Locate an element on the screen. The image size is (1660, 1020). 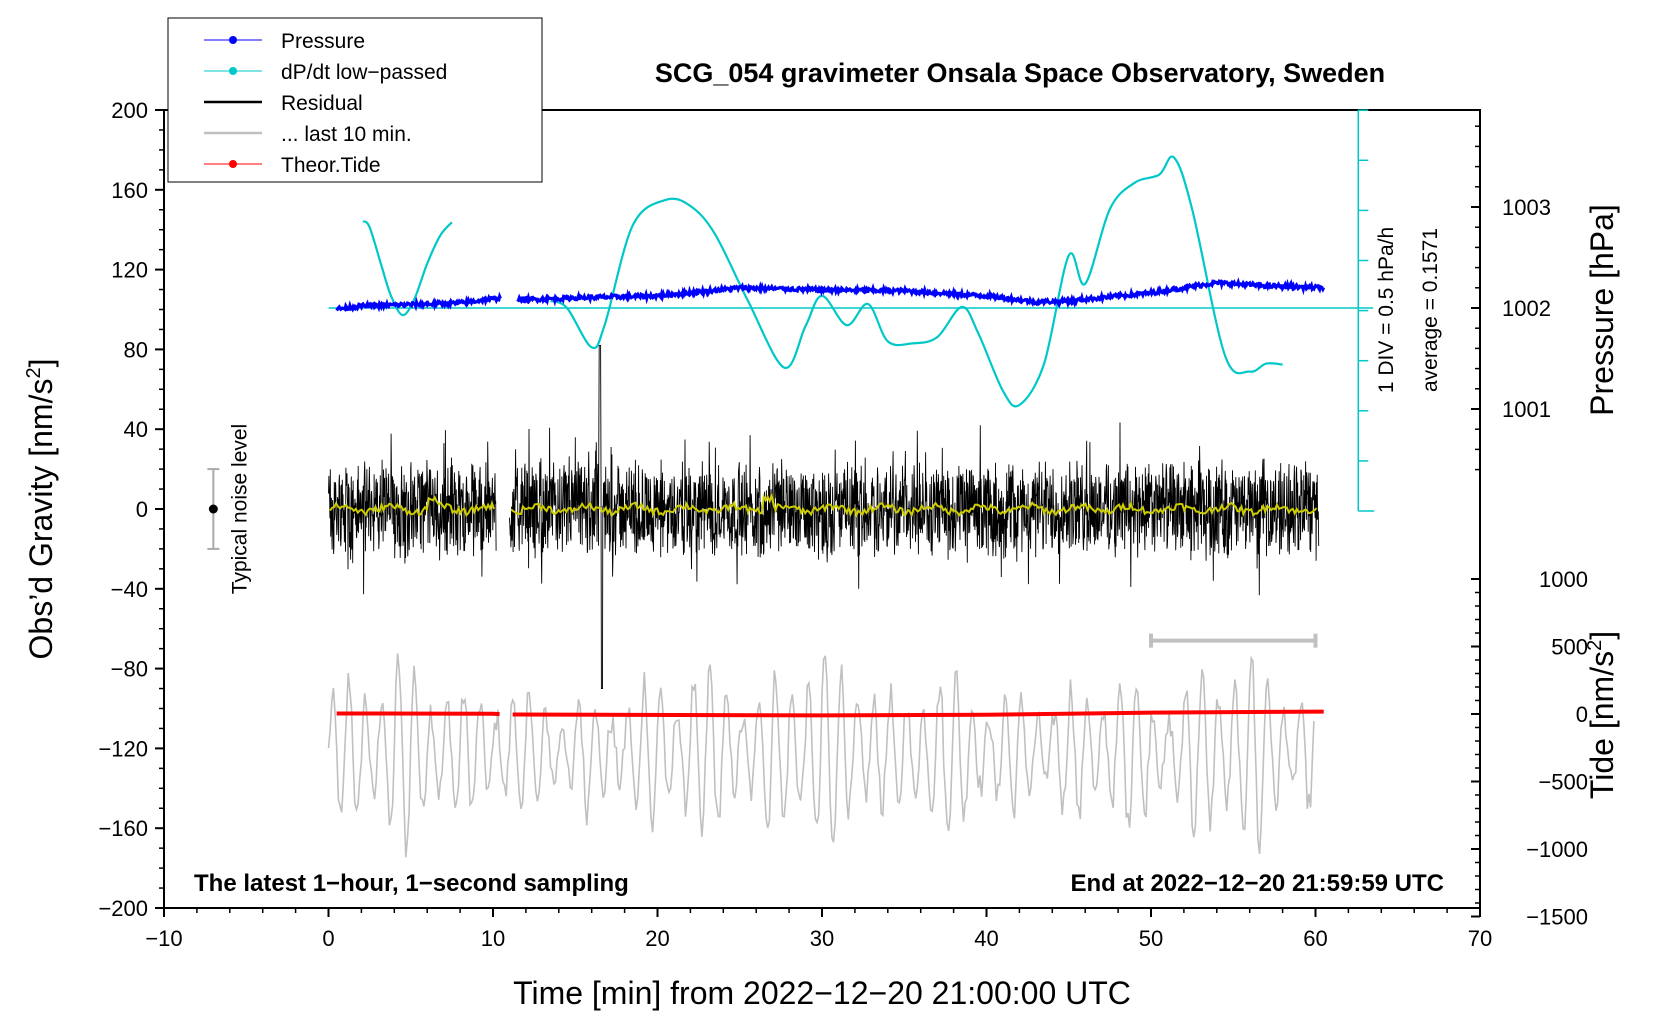
series-residual-smoothed is located at coordinates (823, 505).